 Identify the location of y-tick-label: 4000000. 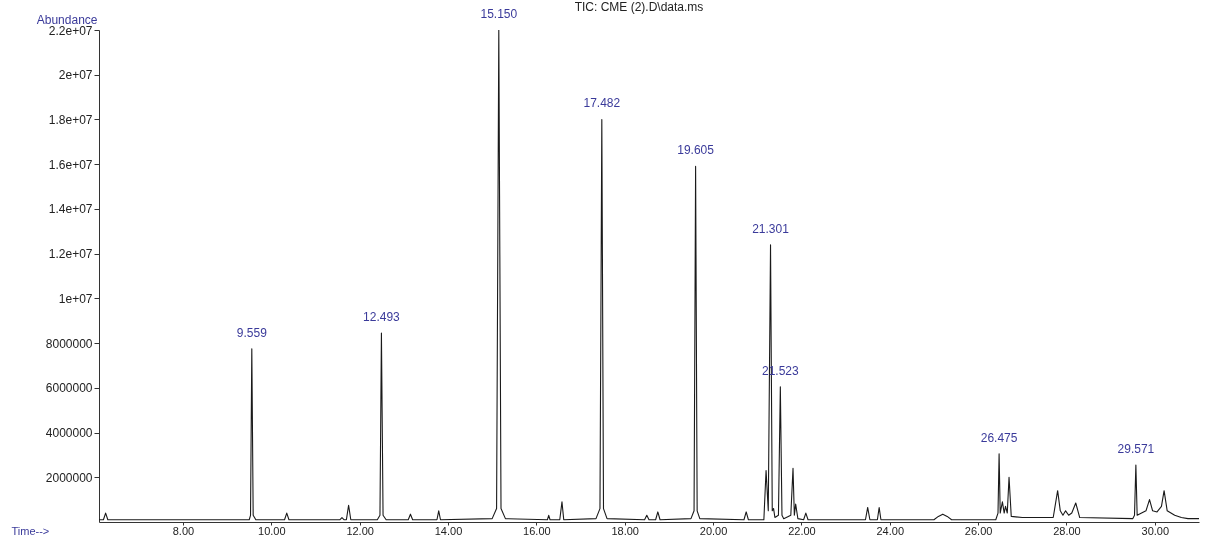
(69, 433).